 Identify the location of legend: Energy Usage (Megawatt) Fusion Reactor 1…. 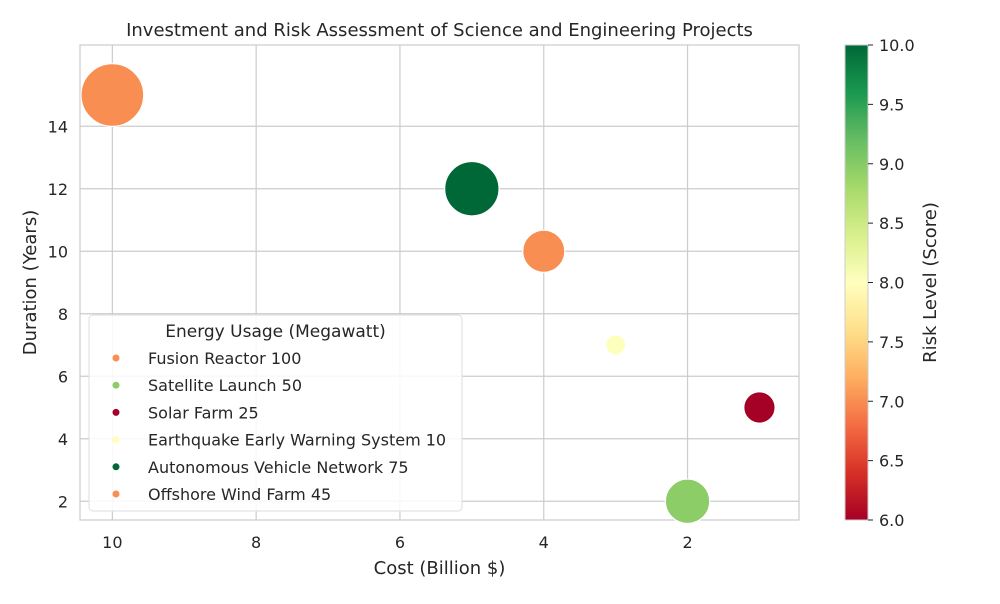
(275, 413).